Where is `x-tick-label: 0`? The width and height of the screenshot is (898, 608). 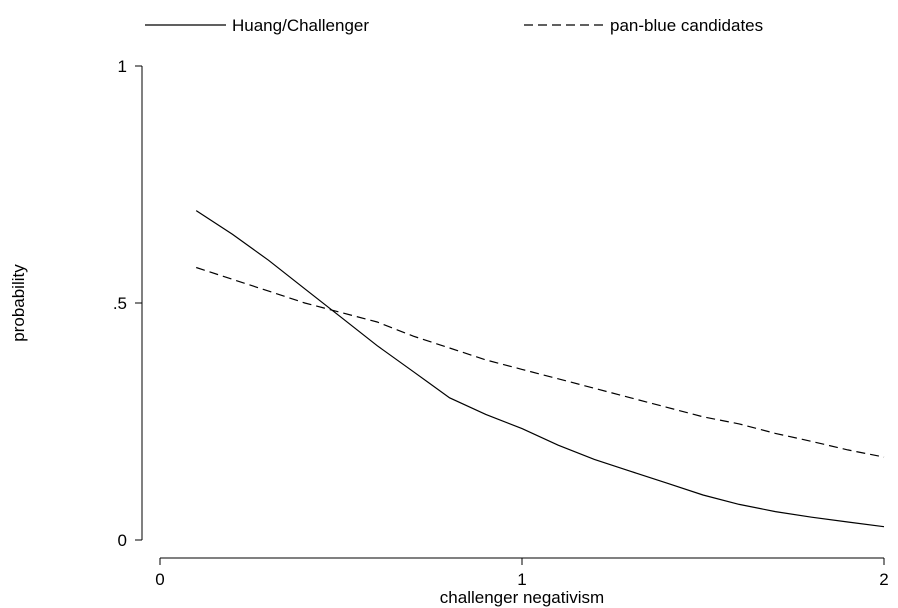 x-tick-label: 0 is located at coordinates (159, 579).